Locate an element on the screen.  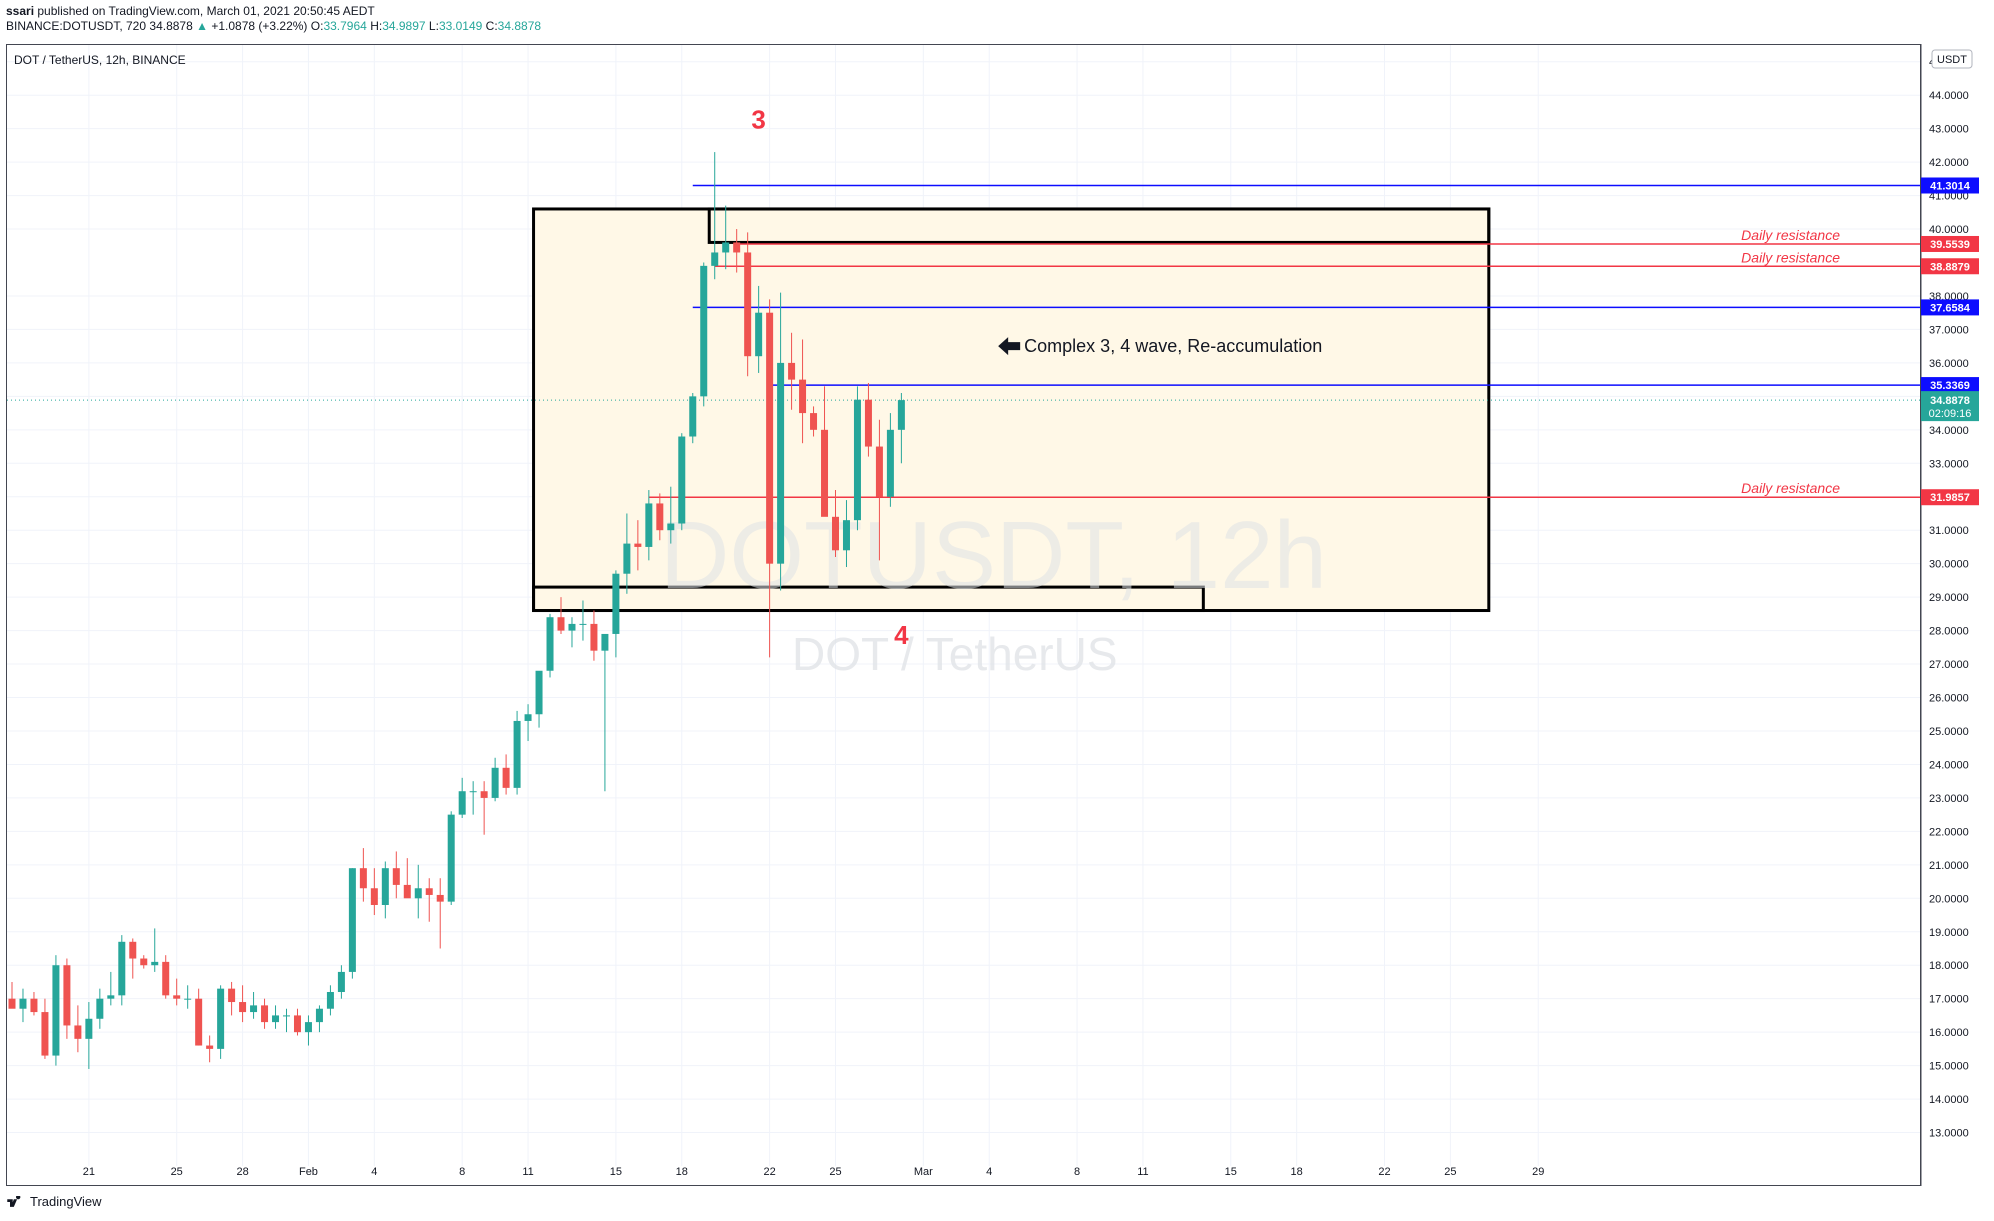
price-tick-label: 37.0000 is located at coordinates (1949, 330).